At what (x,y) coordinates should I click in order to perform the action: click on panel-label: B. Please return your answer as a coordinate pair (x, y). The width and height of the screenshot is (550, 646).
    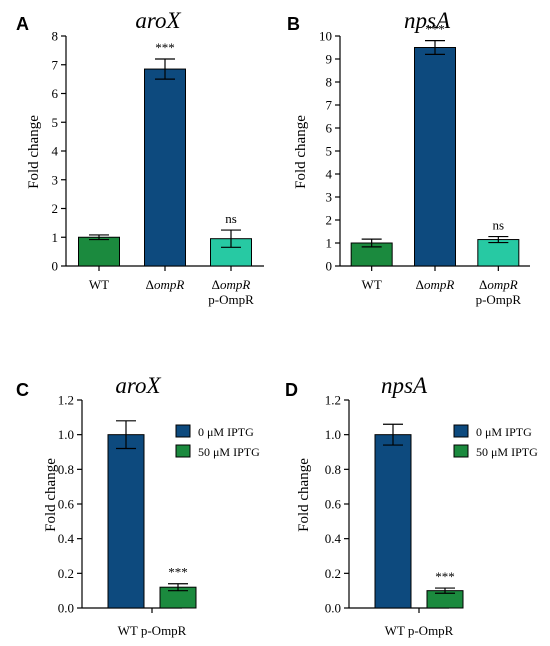
    Looking at the image, I should click on (293, 24).